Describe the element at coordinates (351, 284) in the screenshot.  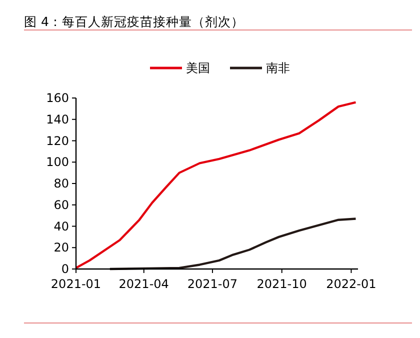
I see `x-tick-label: 2022-01` at that location.